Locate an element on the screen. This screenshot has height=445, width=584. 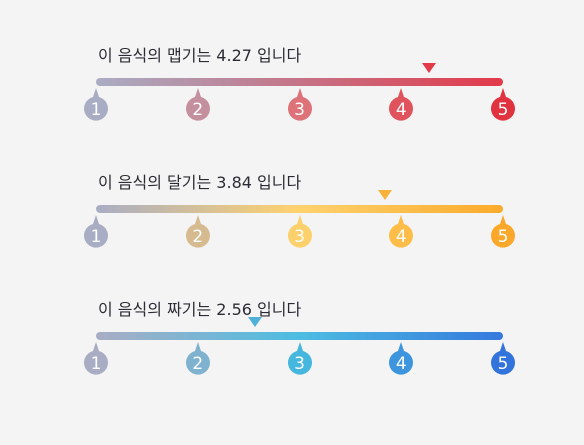
sweetness-tick-5: 5 is located at coordinates (503, 233).